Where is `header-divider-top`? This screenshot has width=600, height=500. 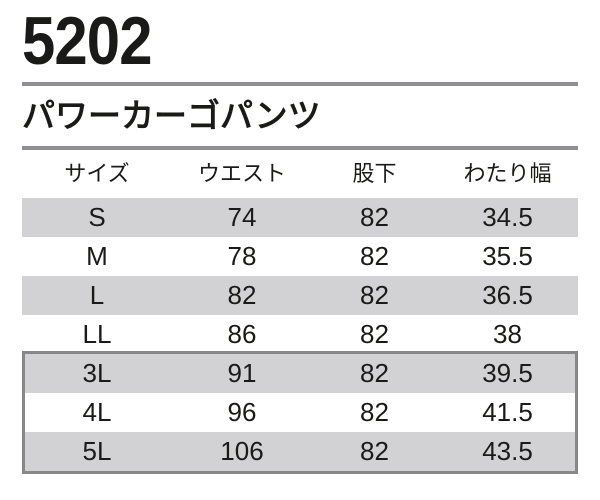 header-divider-top is located at coordinates (300, 84).